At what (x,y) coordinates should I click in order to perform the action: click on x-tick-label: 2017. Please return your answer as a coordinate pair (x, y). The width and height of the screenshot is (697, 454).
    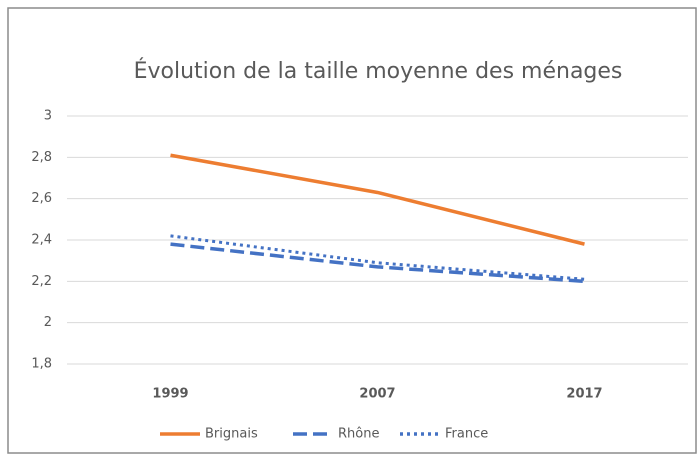
    Looking at the image, I should click on (584, 394).